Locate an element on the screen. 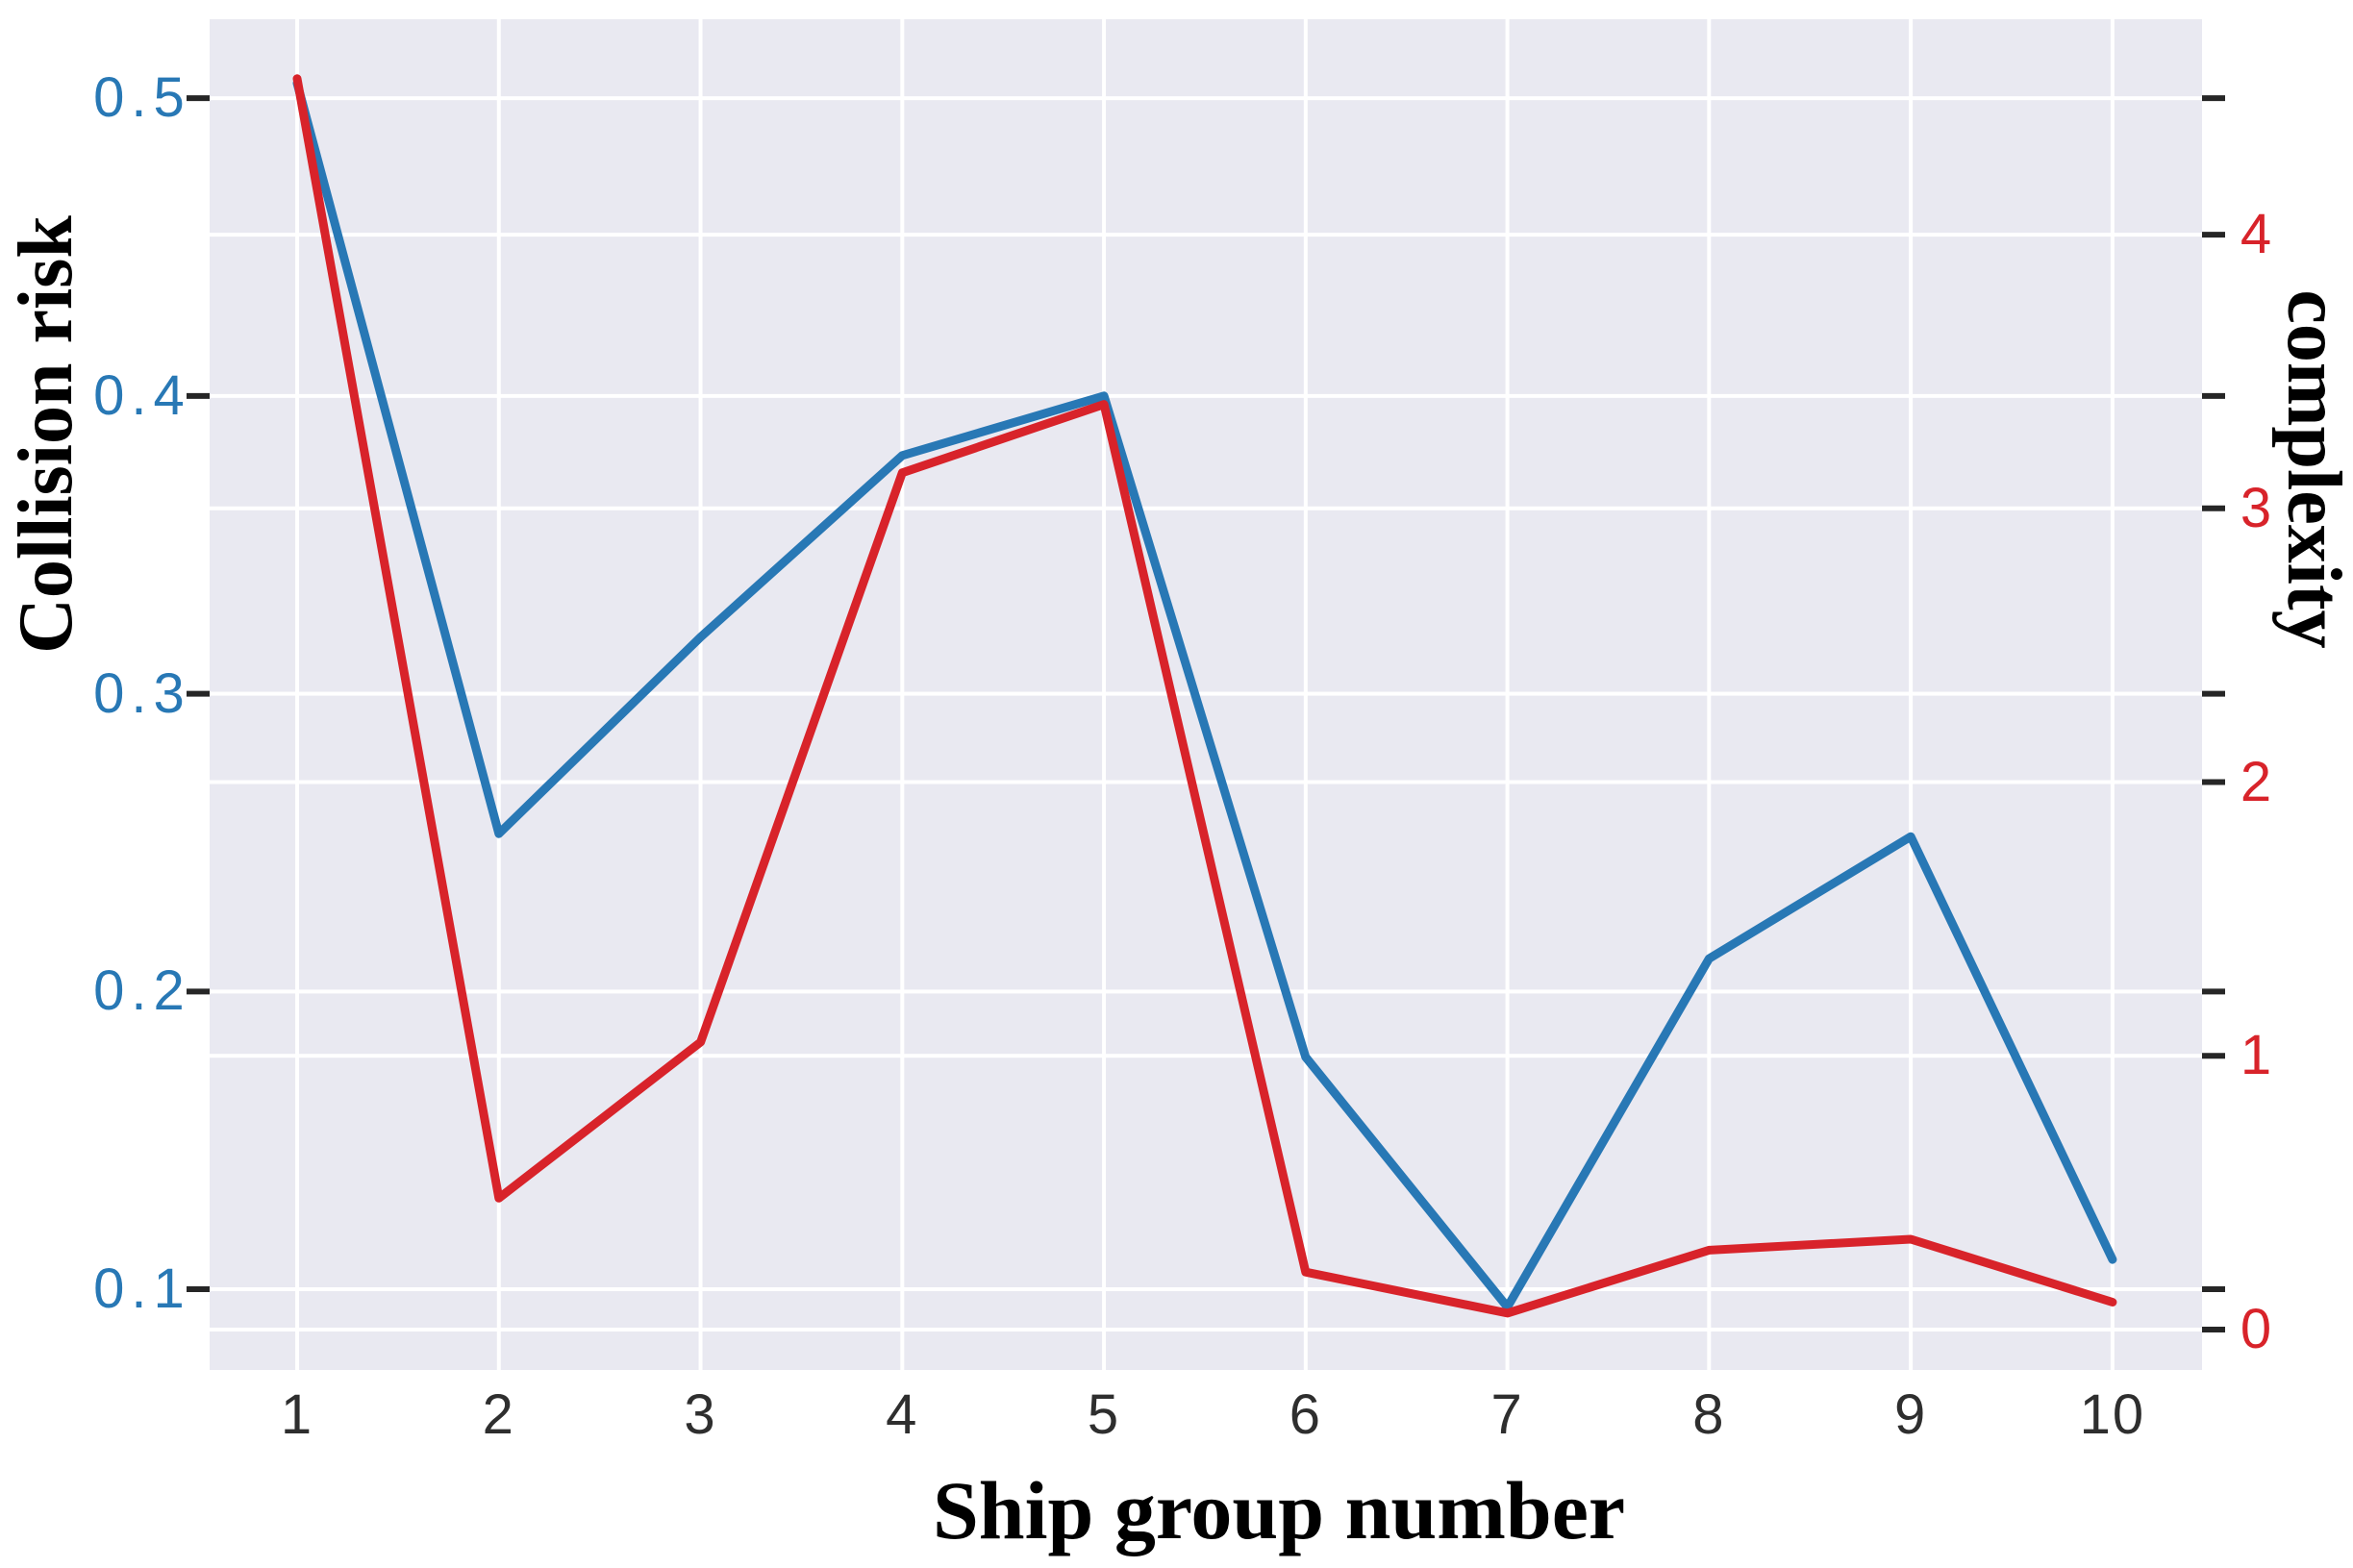  right-axis-title: complexity is located at coordinates (2312, 469).